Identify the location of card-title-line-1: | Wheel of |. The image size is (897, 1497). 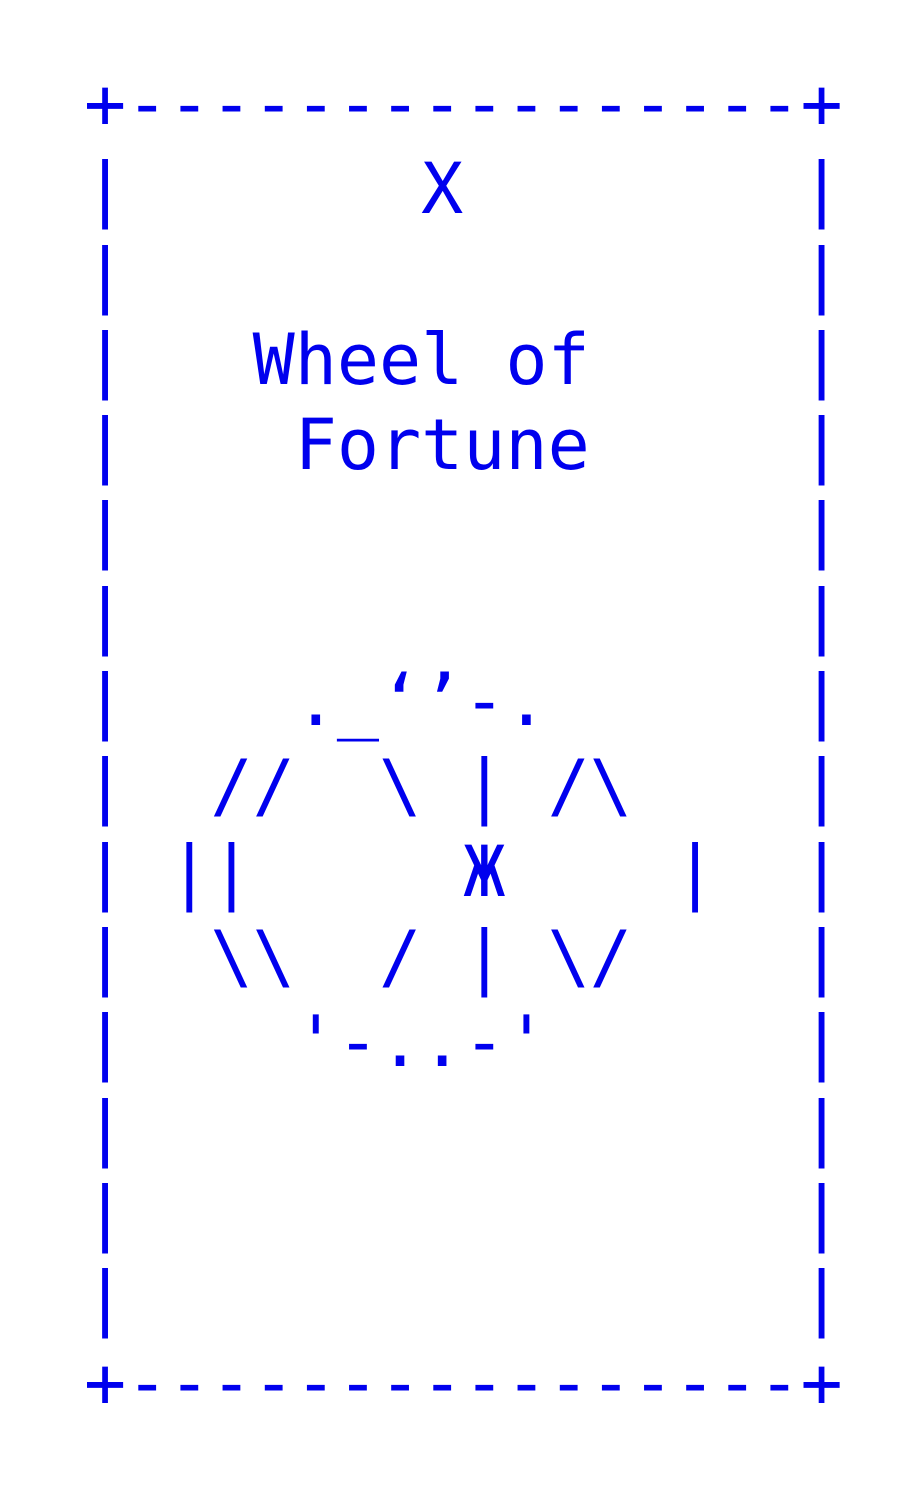
(463, 359).